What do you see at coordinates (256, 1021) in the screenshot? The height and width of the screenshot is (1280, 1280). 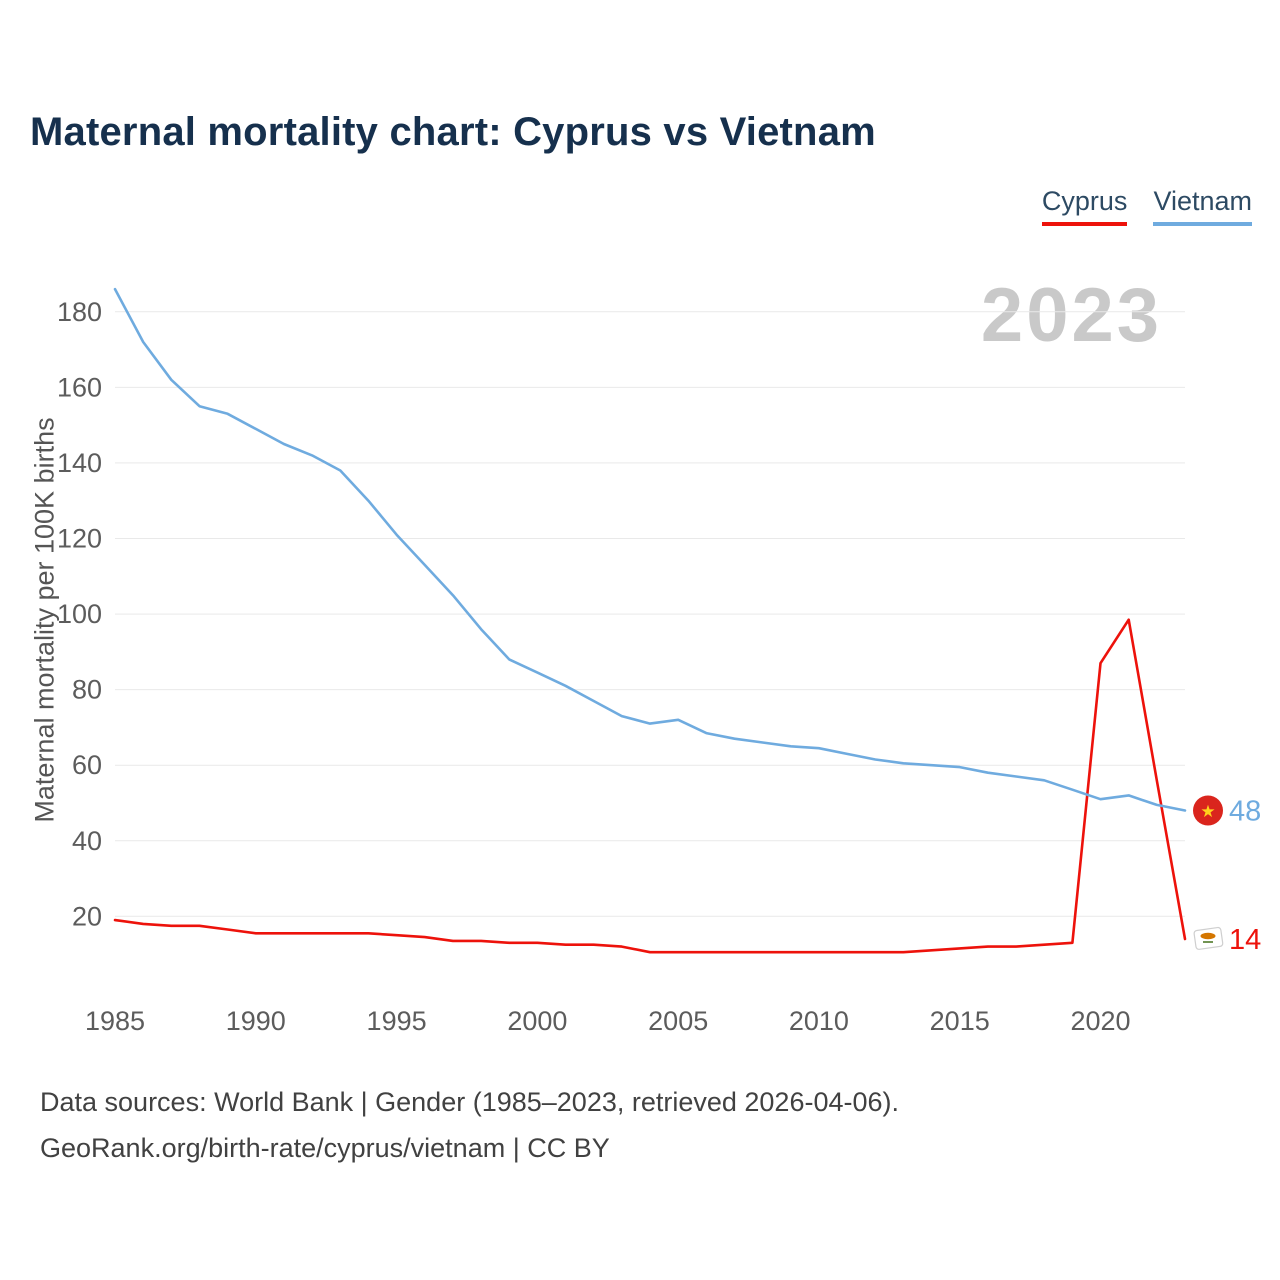 I see `x-tick-label: 1990` at bounding box center [256, 1021].